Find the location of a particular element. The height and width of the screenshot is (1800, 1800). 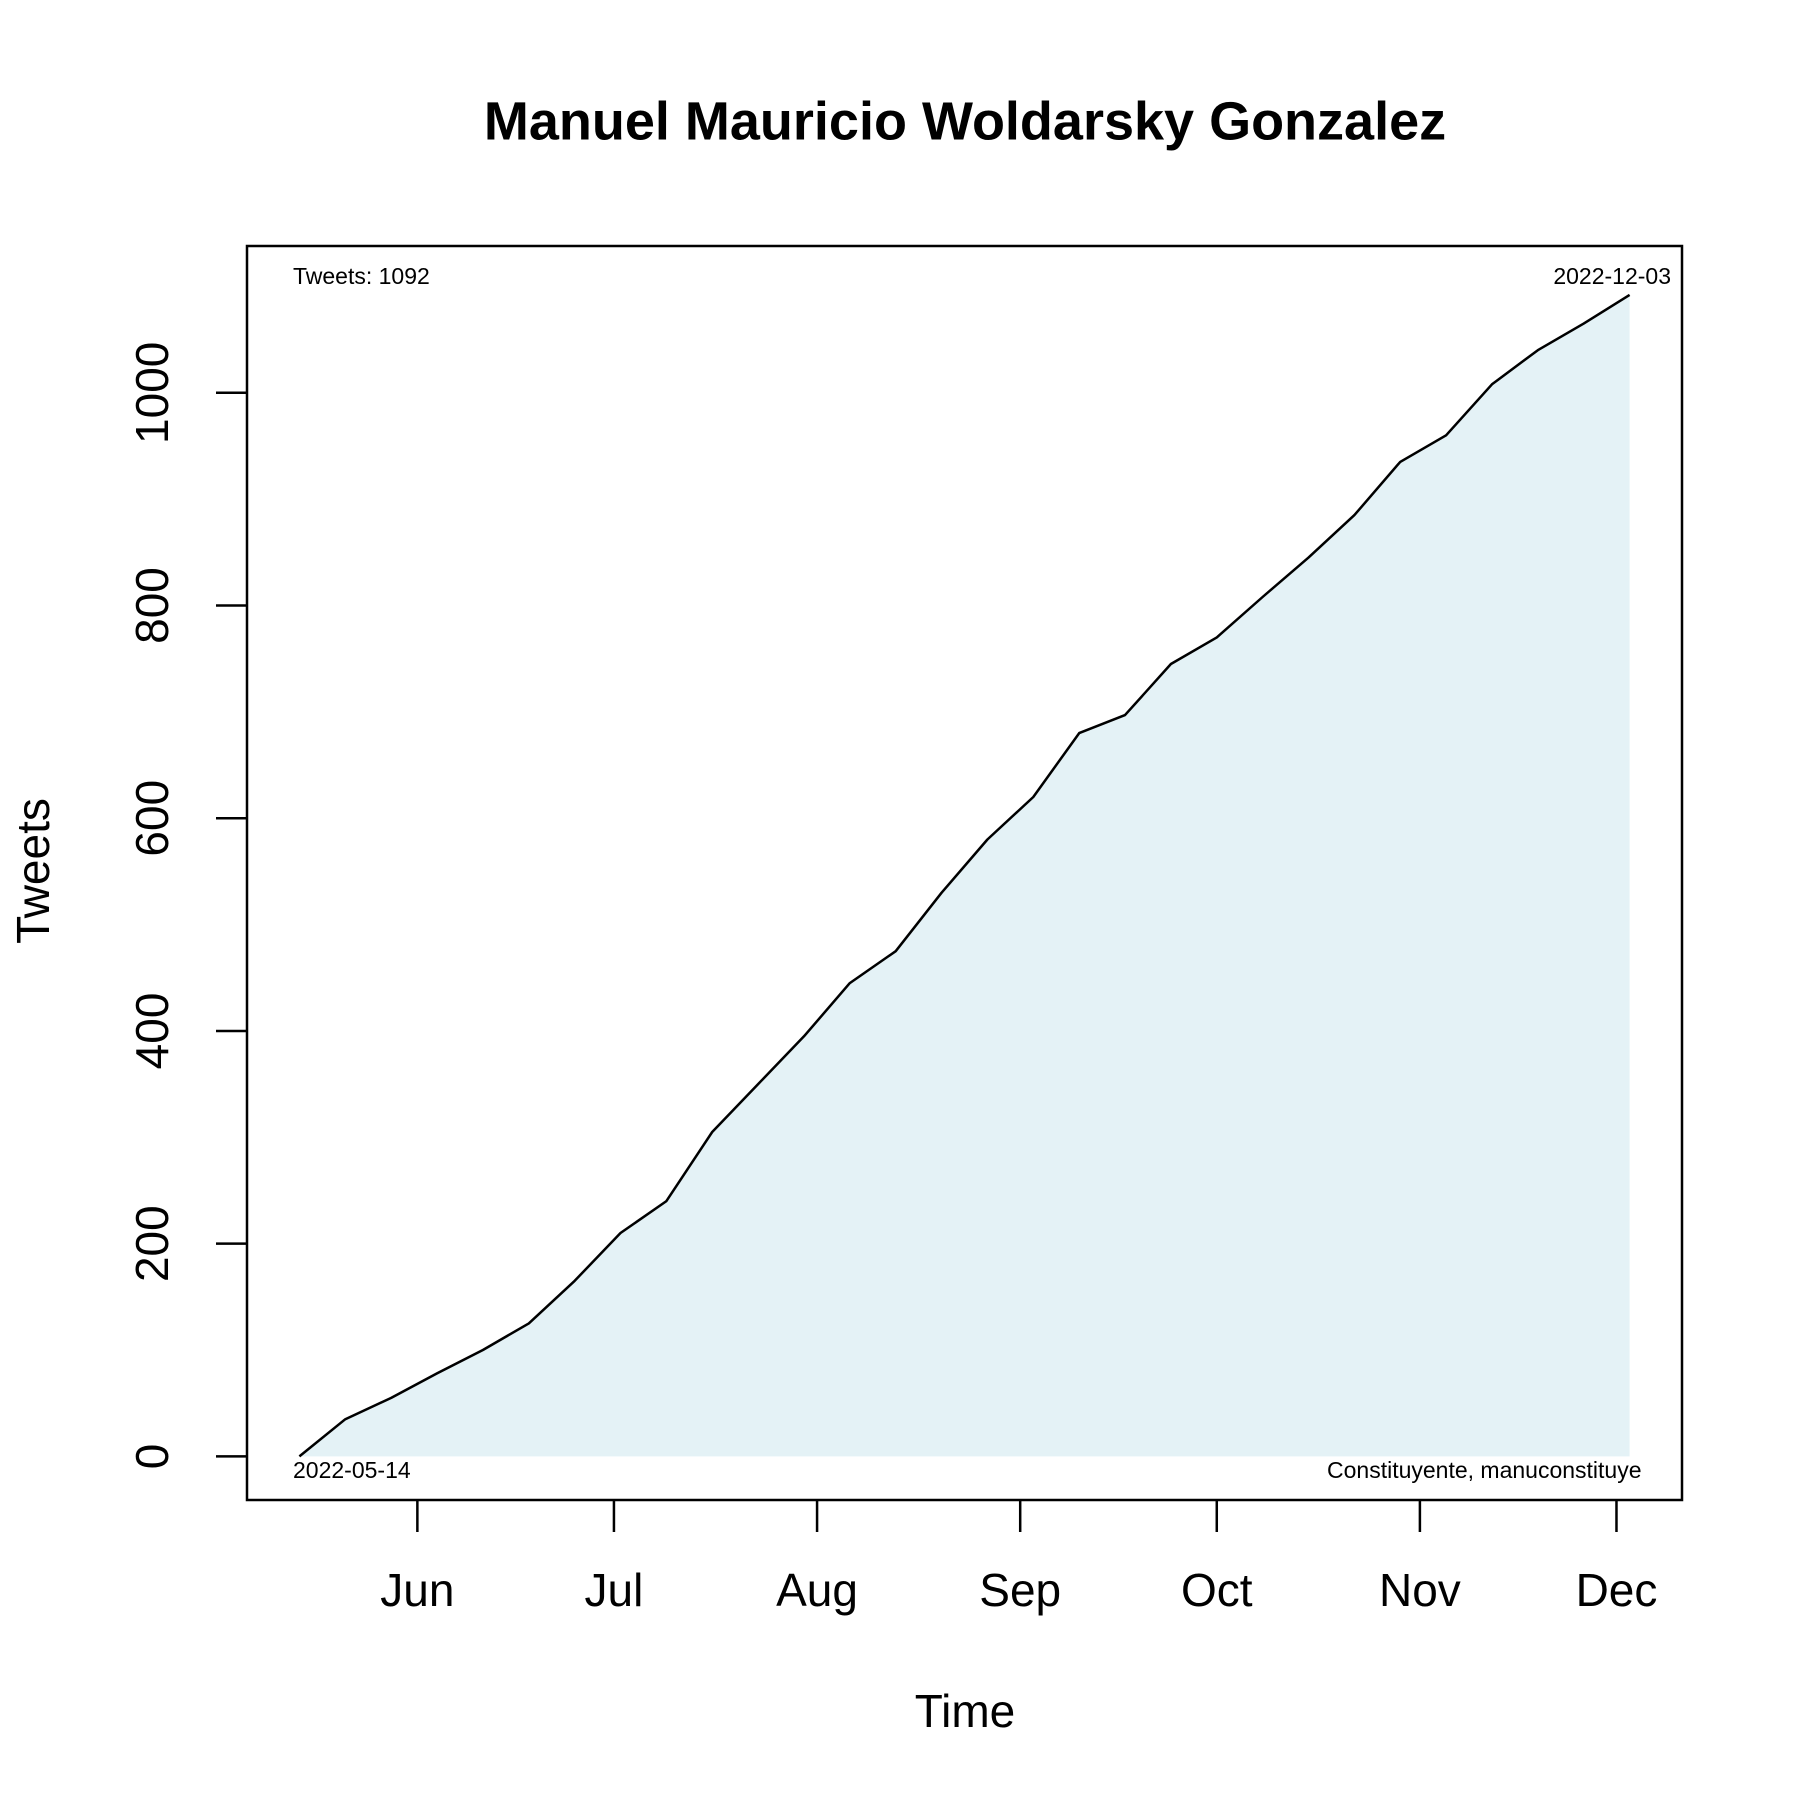

annotation: 2022-12-03 is located at coordinates (1612, 276).